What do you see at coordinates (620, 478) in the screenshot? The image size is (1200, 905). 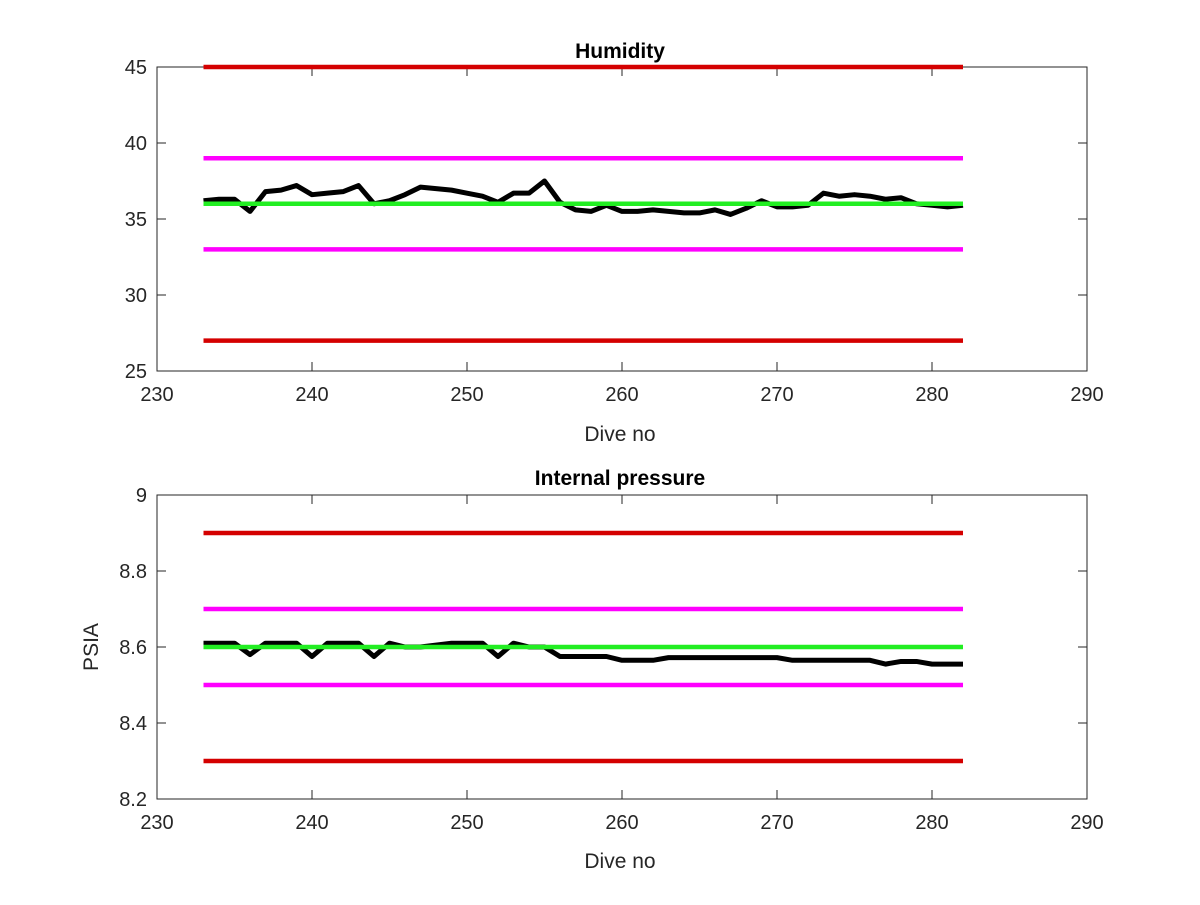 I see `chart-title: Internal pressure` at bounding box center [620, 478].